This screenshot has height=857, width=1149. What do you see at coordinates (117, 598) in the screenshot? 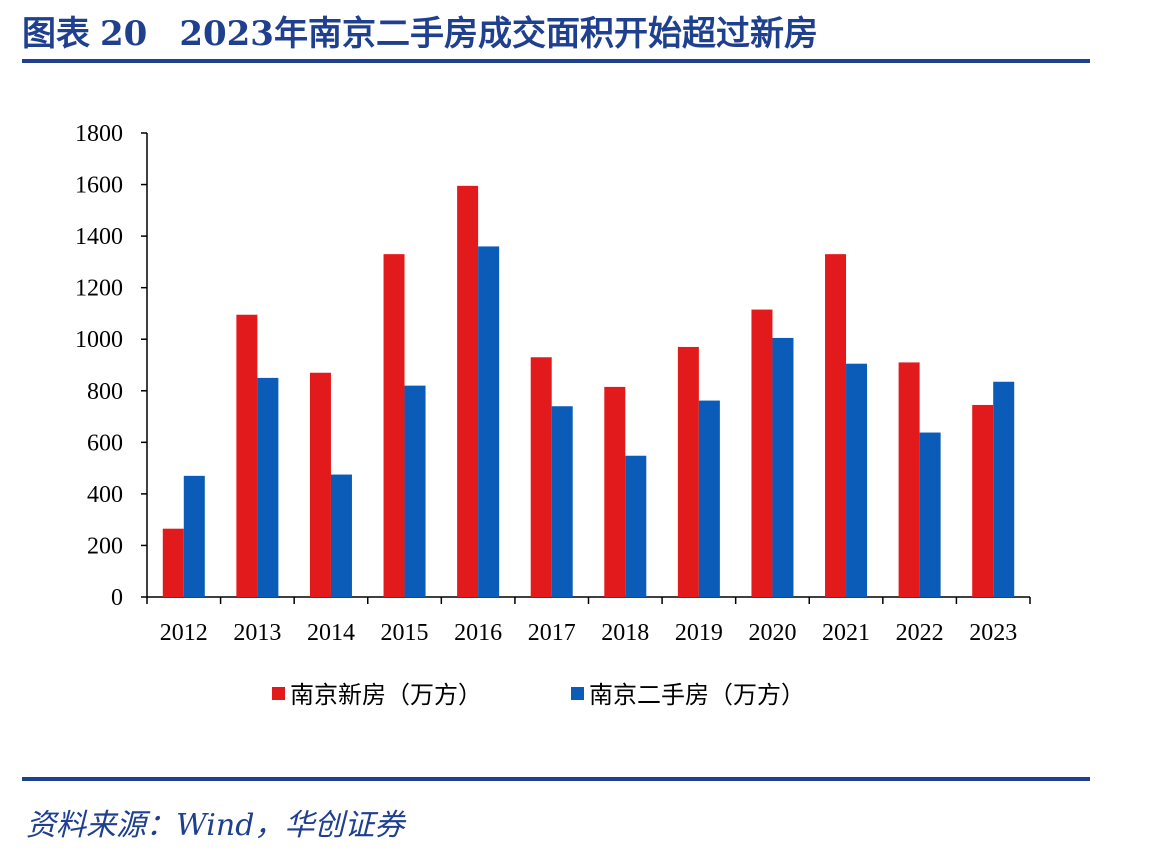
I see `y-tick-label: 0` at bounding box center [117, 598].